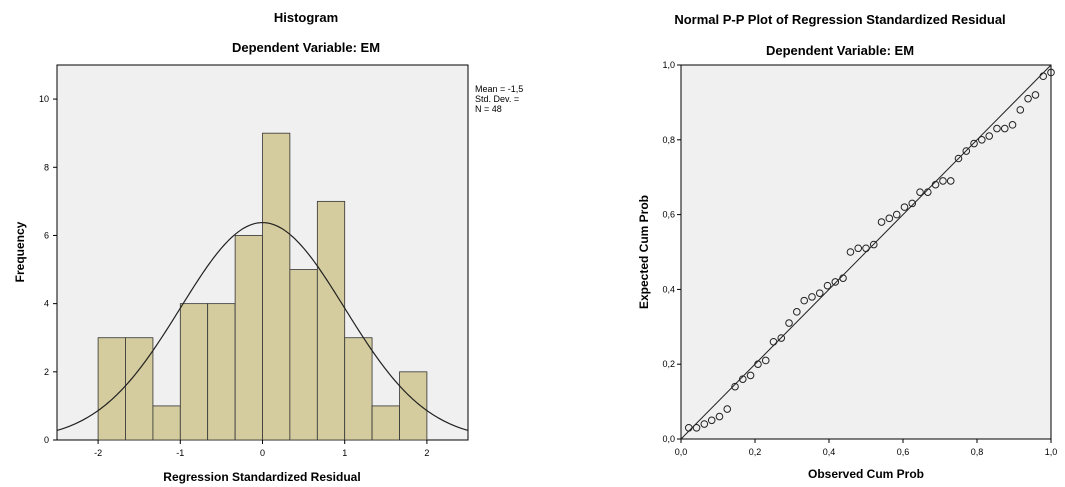  What do you see at coordinates (644, 252) in the screenshot?
I see `pp-y-axis-label: Expected Cum Prob` at bounding box center [644, 252].